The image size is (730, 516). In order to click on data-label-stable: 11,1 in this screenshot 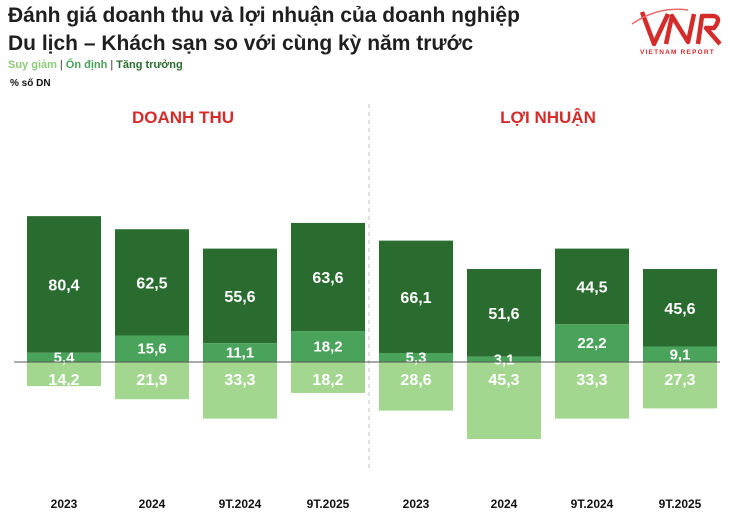, I will do `click(240, 353)`.